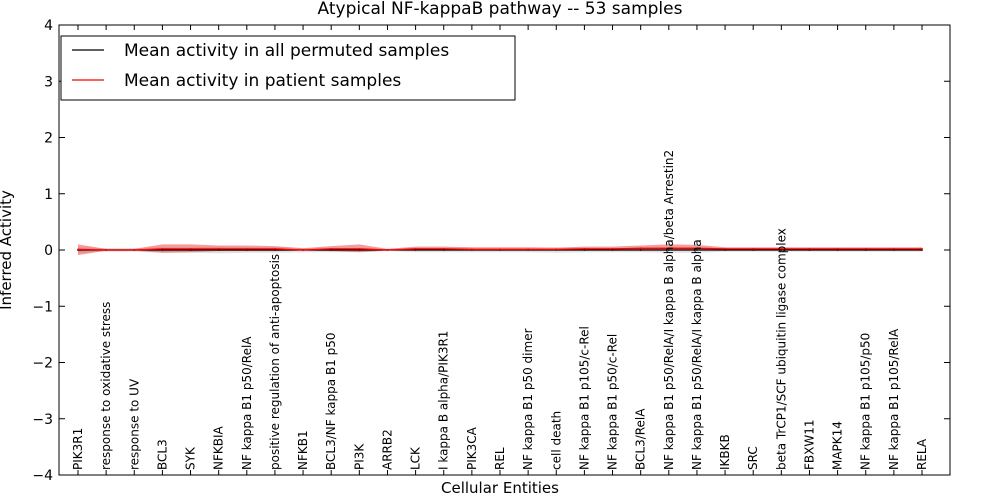 The height and width of the screenshot is (500, 1000). I want to click on x-tick-label: MAPK14, so click(838, 445).